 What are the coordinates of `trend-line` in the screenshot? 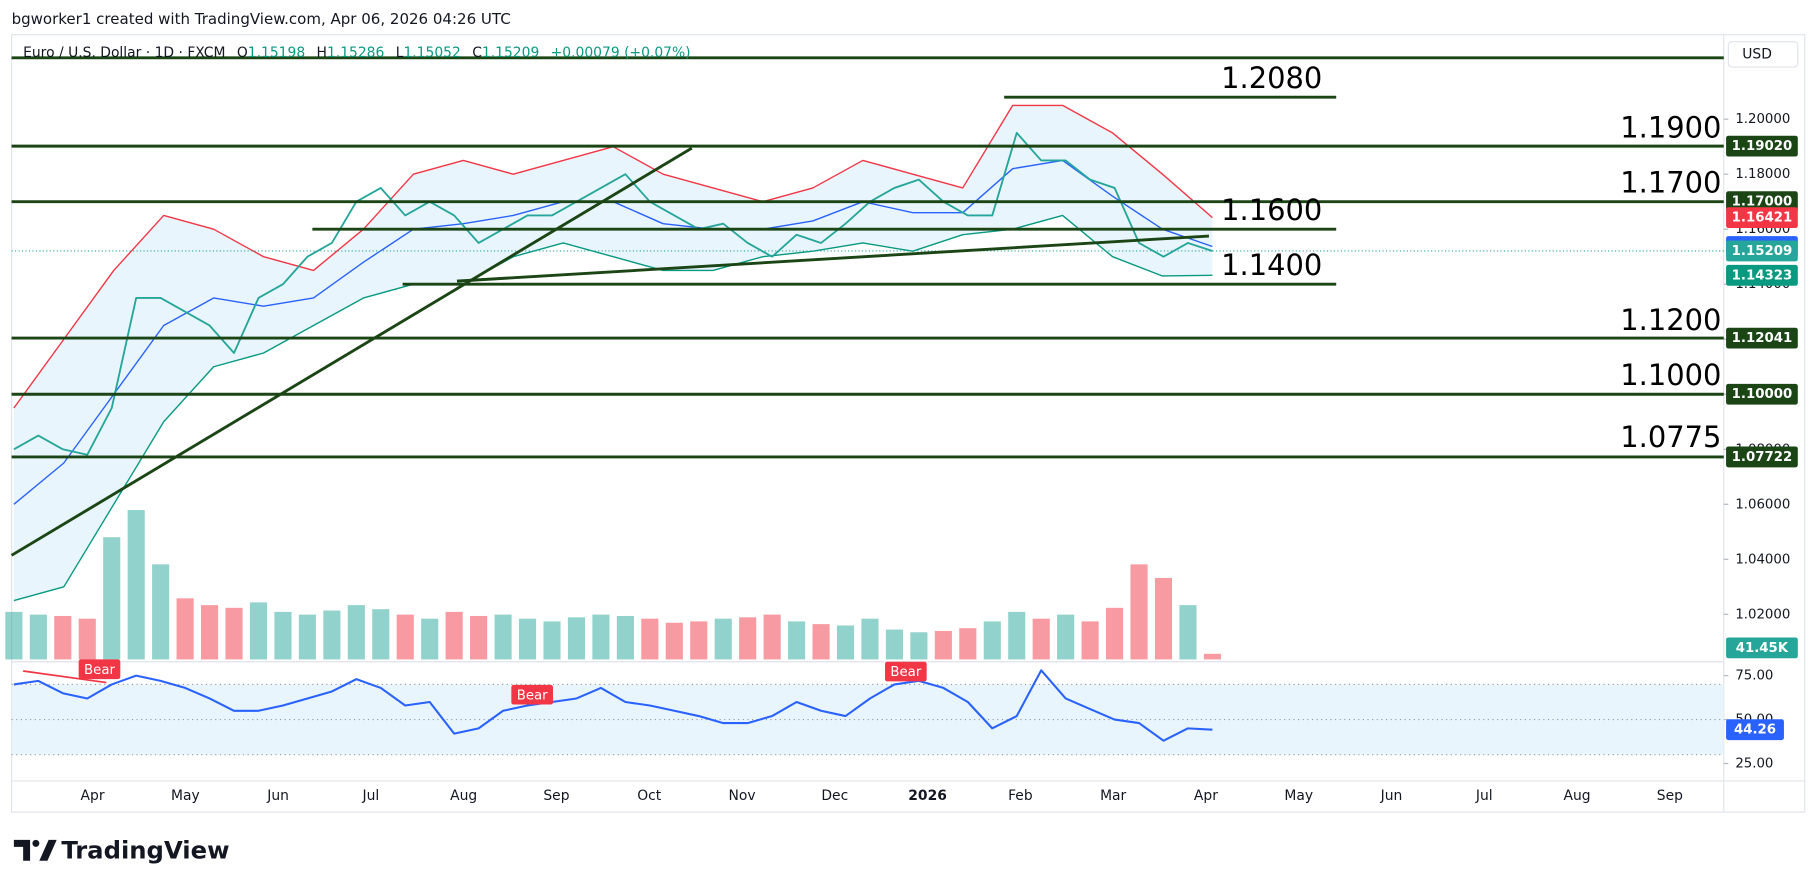 It's located at (833, 258).